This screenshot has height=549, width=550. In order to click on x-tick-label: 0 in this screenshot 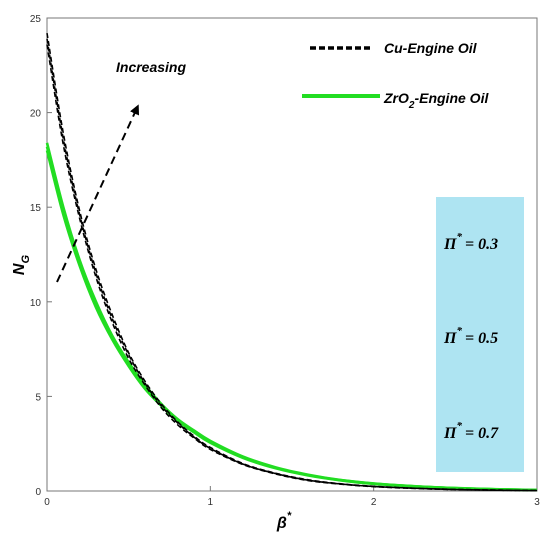, I will do `click(47, 502)`.